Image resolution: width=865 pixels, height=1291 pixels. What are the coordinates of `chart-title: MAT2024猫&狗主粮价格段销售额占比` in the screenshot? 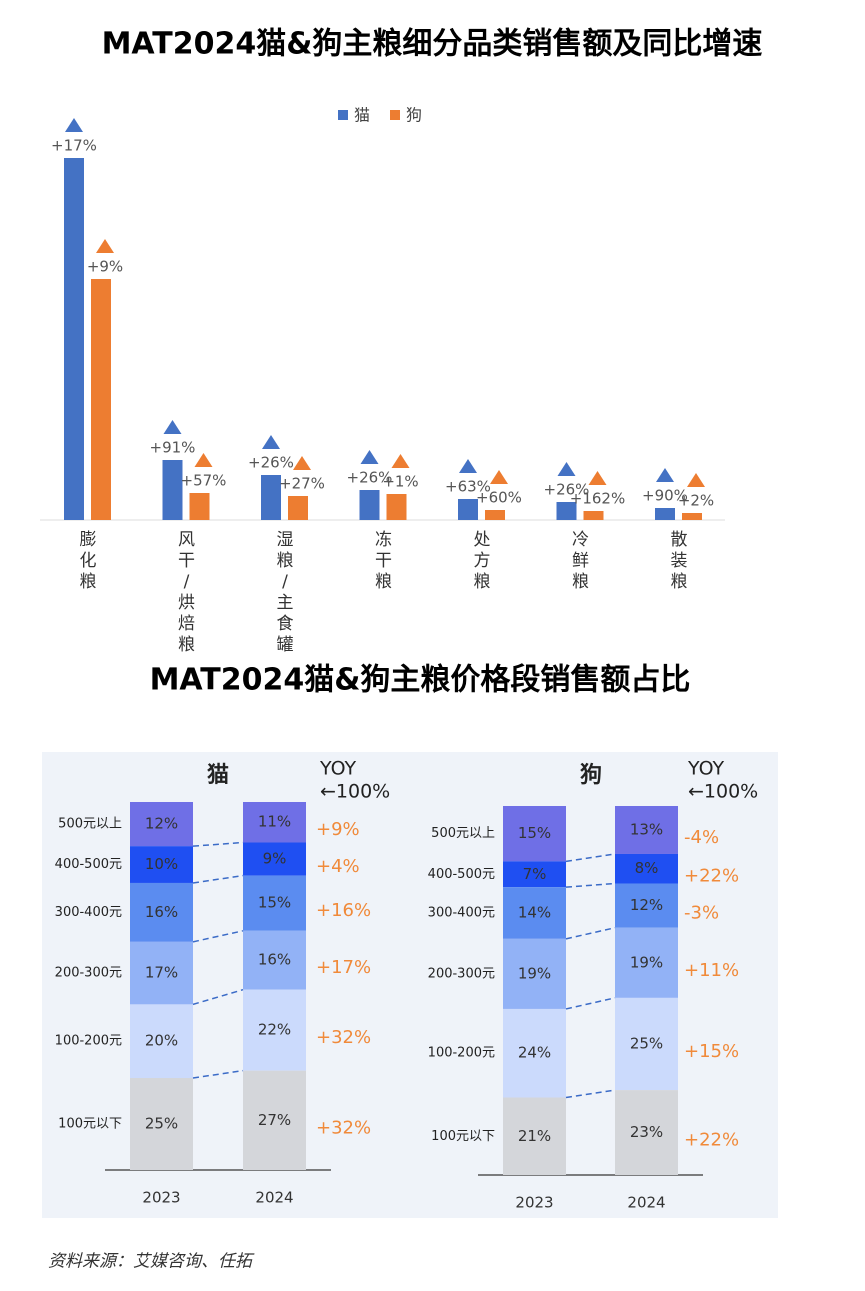 It's located at (420, 680).